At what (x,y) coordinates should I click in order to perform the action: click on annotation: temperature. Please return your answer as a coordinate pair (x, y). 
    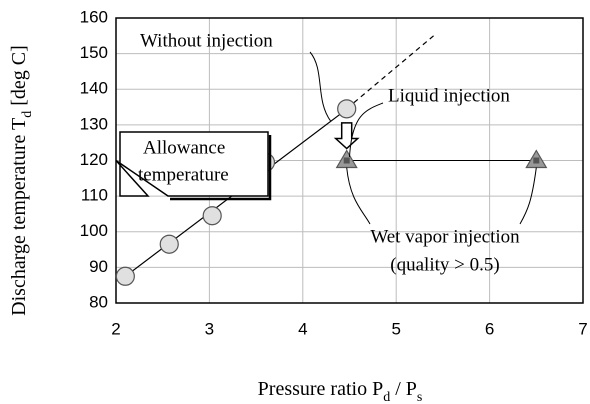
    Looking at the image, I should click on (183, 174).